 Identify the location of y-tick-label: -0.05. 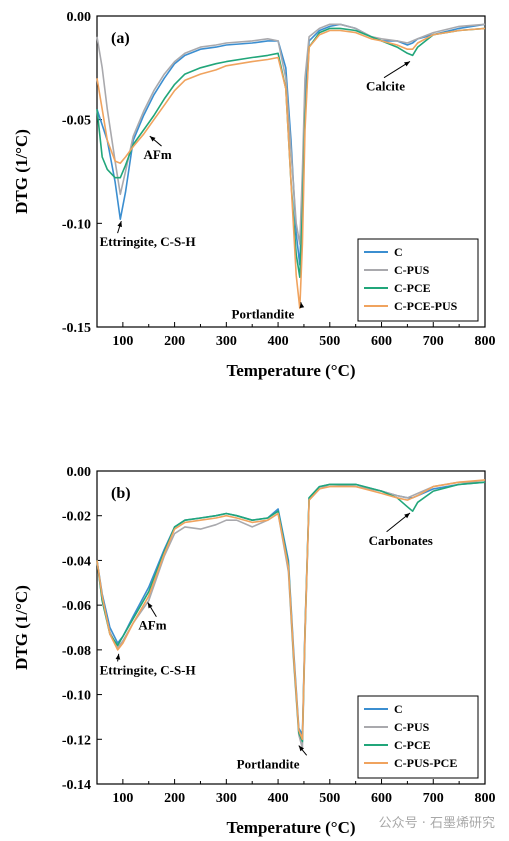
(76, 121).